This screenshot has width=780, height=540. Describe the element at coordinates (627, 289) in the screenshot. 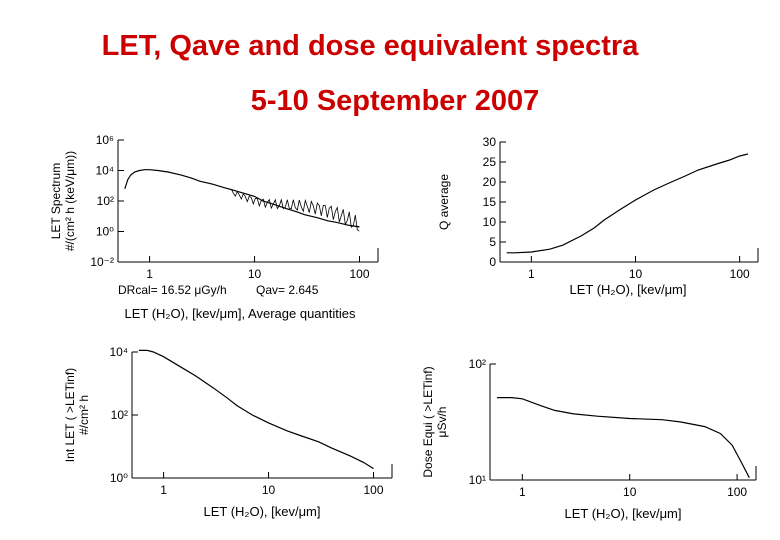

I see `q-average-x-label: LET (H₂O), [kev/μm]` at that location.